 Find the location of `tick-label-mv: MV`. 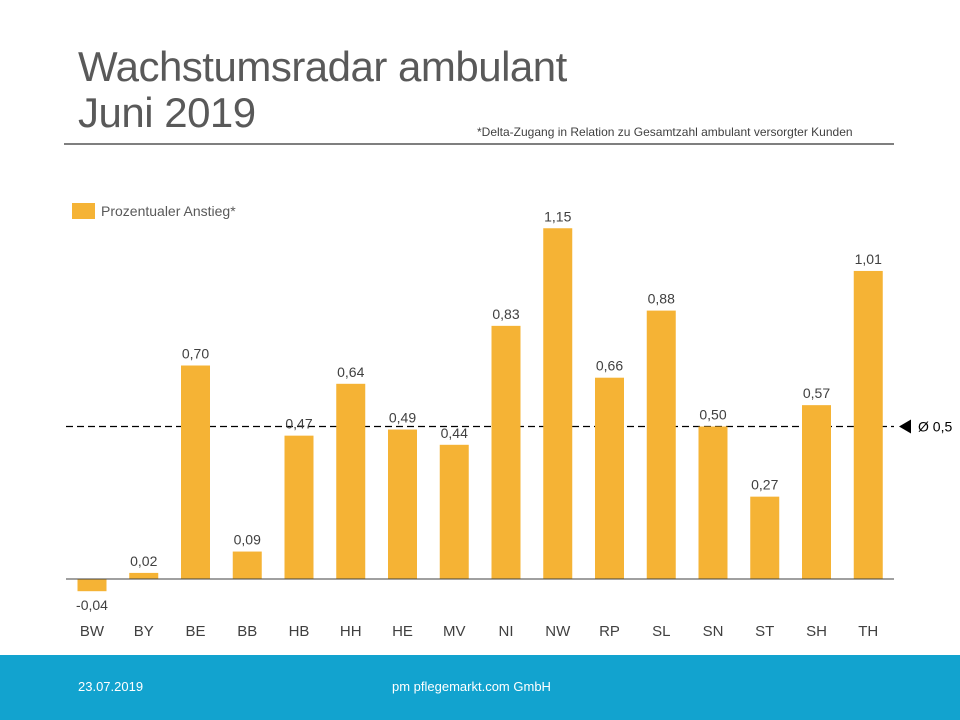

tick-label-mv: MV is located at coordinates (454, 631).